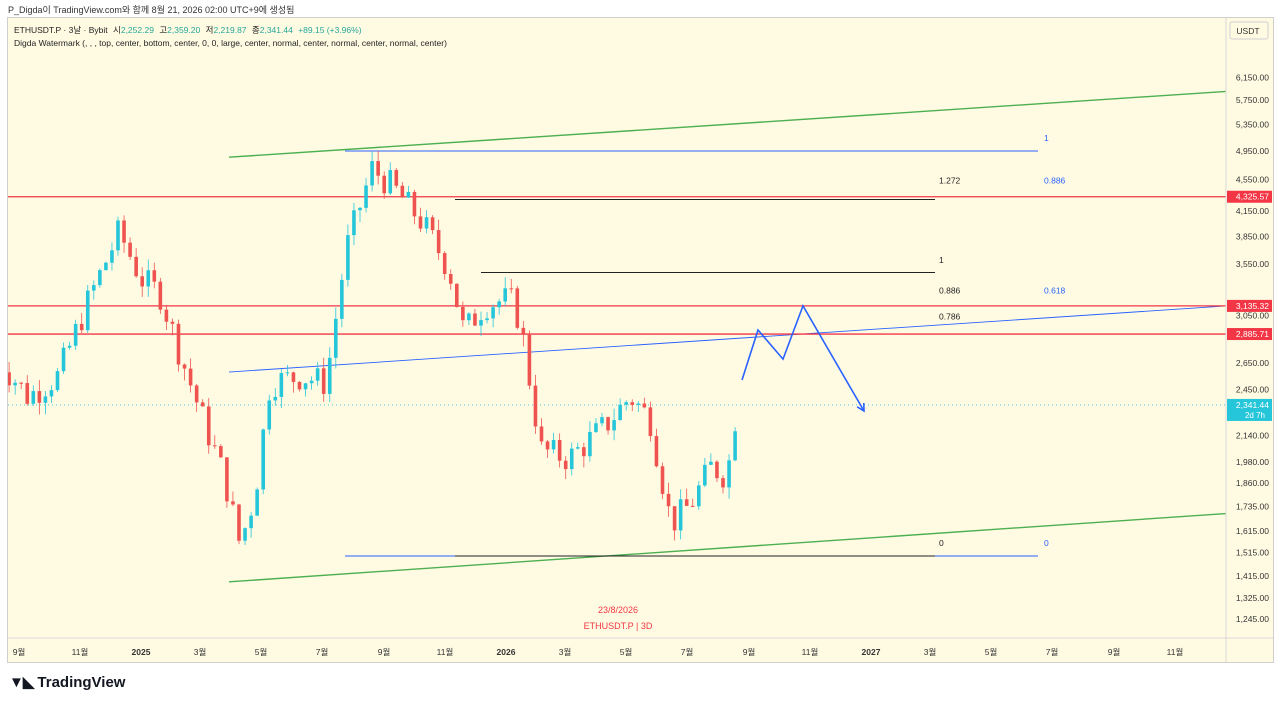 The image size is (1280, 703). Describe the element at coordinates (1252, 462) in the screenshot. I see `price-tick-label: 1,980.00` at that location.